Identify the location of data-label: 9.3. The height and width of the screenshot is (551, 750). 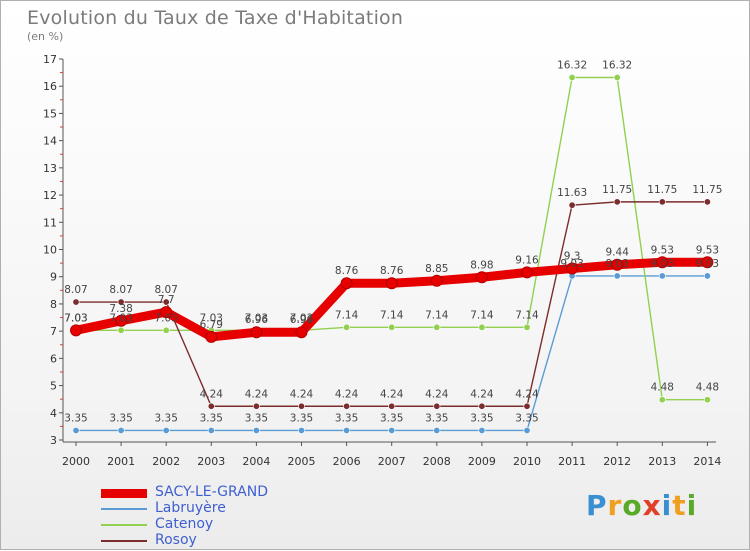
(572, 257).